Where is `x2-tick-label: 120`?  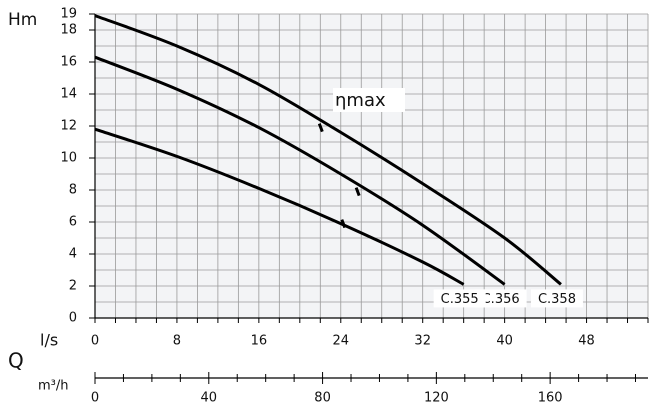 x2-tick-label: 120 is located at coordinates (436, 398).